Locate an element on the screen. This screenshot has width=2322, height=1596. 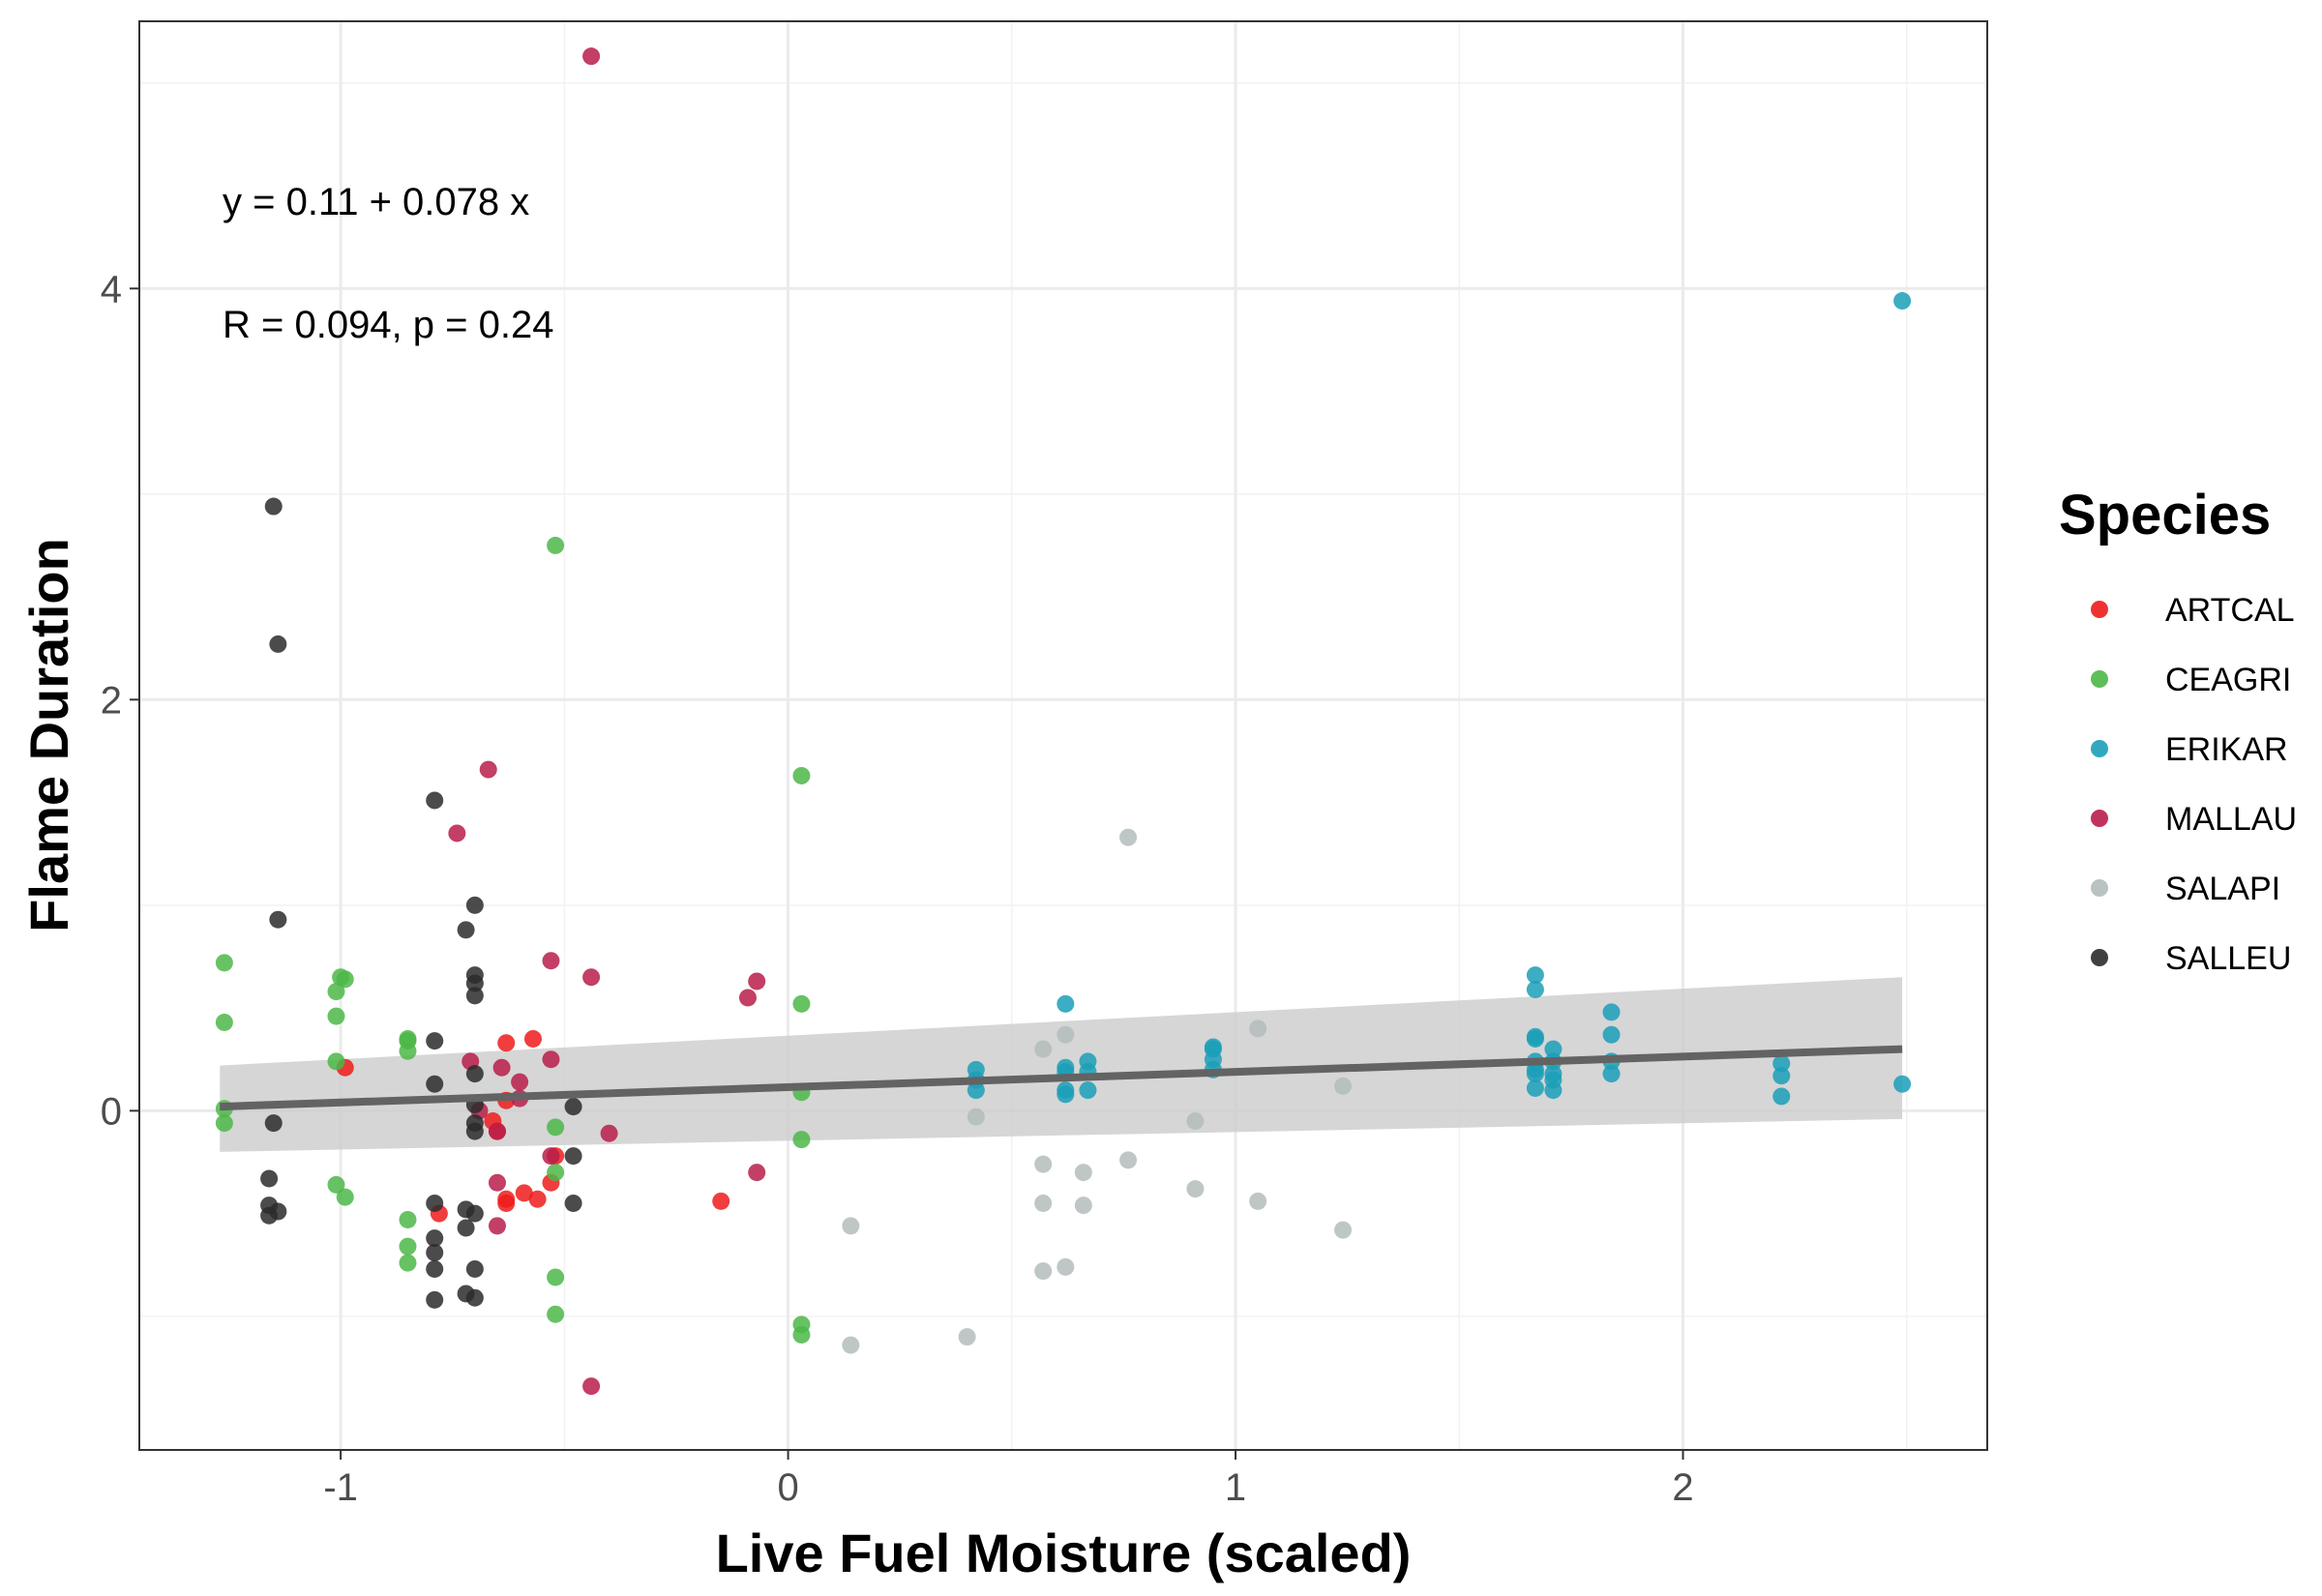
legend-title: Species is located at coordinates (2165, 515).